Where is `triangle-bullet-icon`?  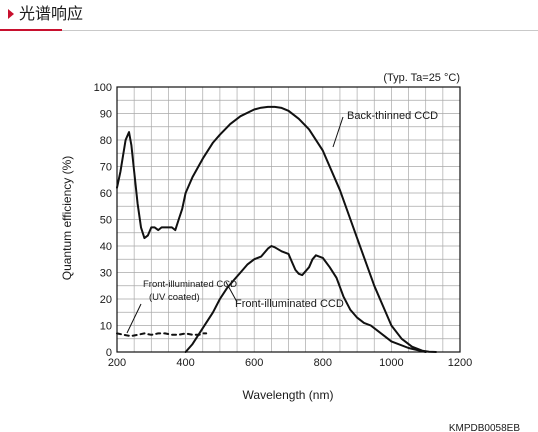
triangle-bullet-icon is located at coordinates (11, 14).